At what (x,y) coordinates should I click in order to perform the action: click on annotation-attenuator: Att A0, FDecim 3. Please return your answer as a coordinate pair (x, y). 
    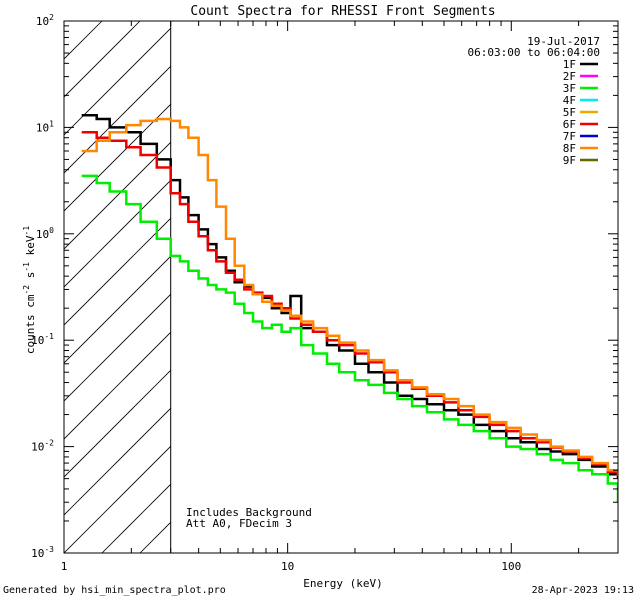
    Looking at the image, I should click on (239, 523).